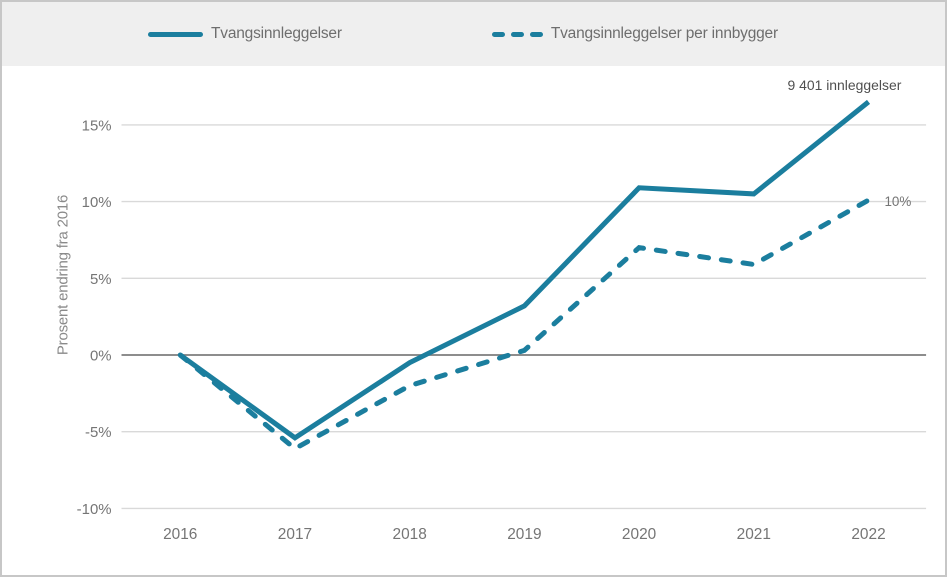 The height and width of the screenshot is (577, 947). I want to click on legend-label: Tvangsinnleggelser, so click(276, 33).